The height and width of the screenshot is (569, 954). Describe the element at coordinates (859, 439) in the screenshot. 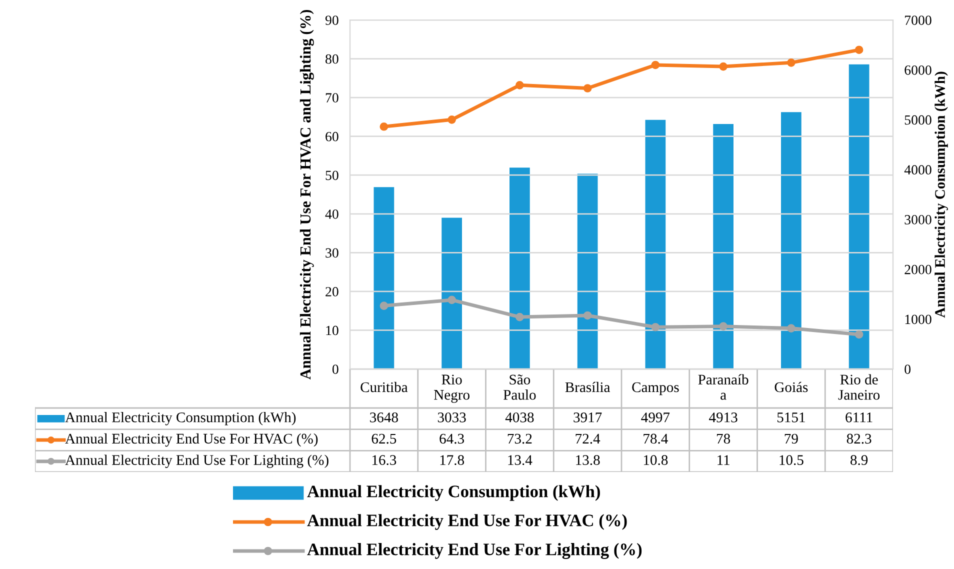

I see `data-label: 82.3` at that location.